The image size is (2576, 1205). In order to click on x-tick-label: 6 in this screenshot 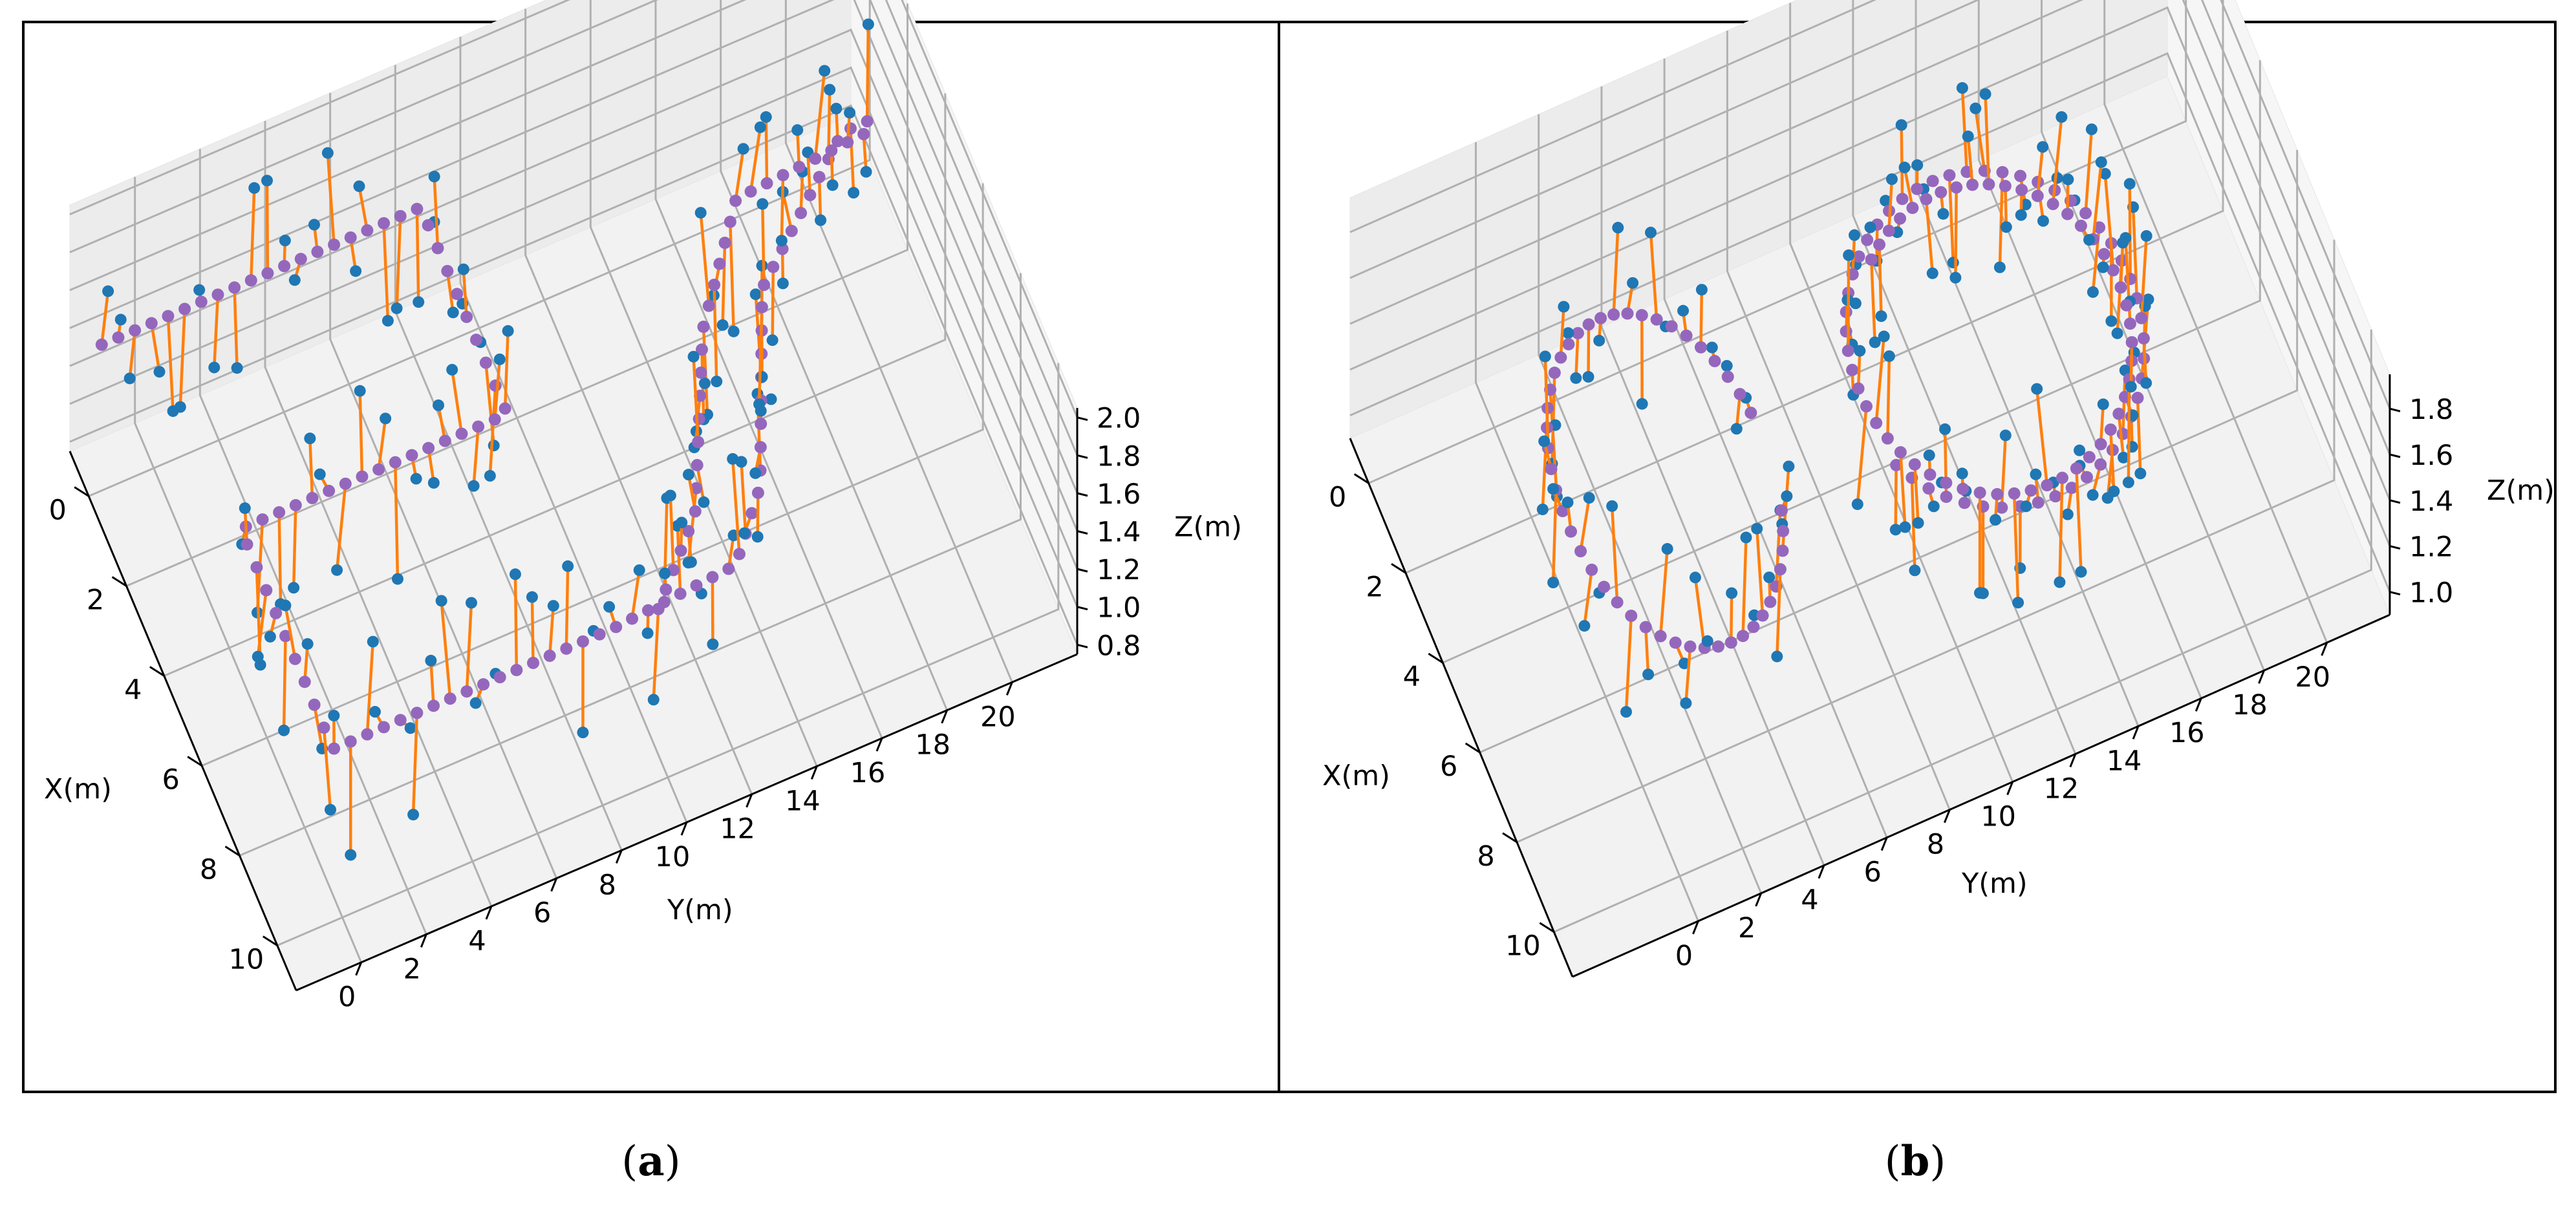, I will do `click(1448, 767)`.